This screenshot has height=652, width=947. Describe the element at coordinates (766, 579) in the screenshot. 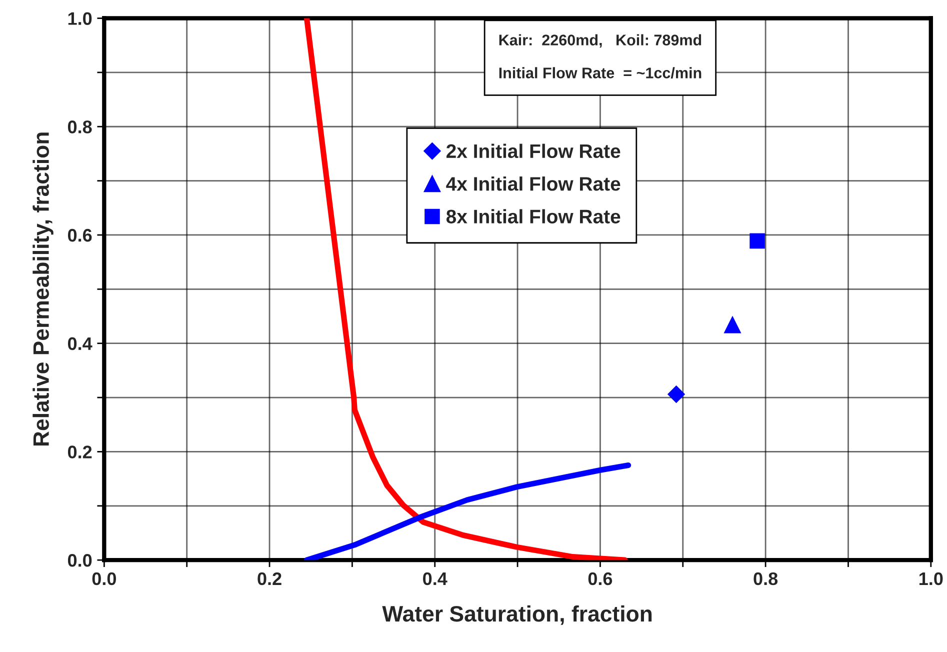

I see `x-tick-label: 0.8` at that location.